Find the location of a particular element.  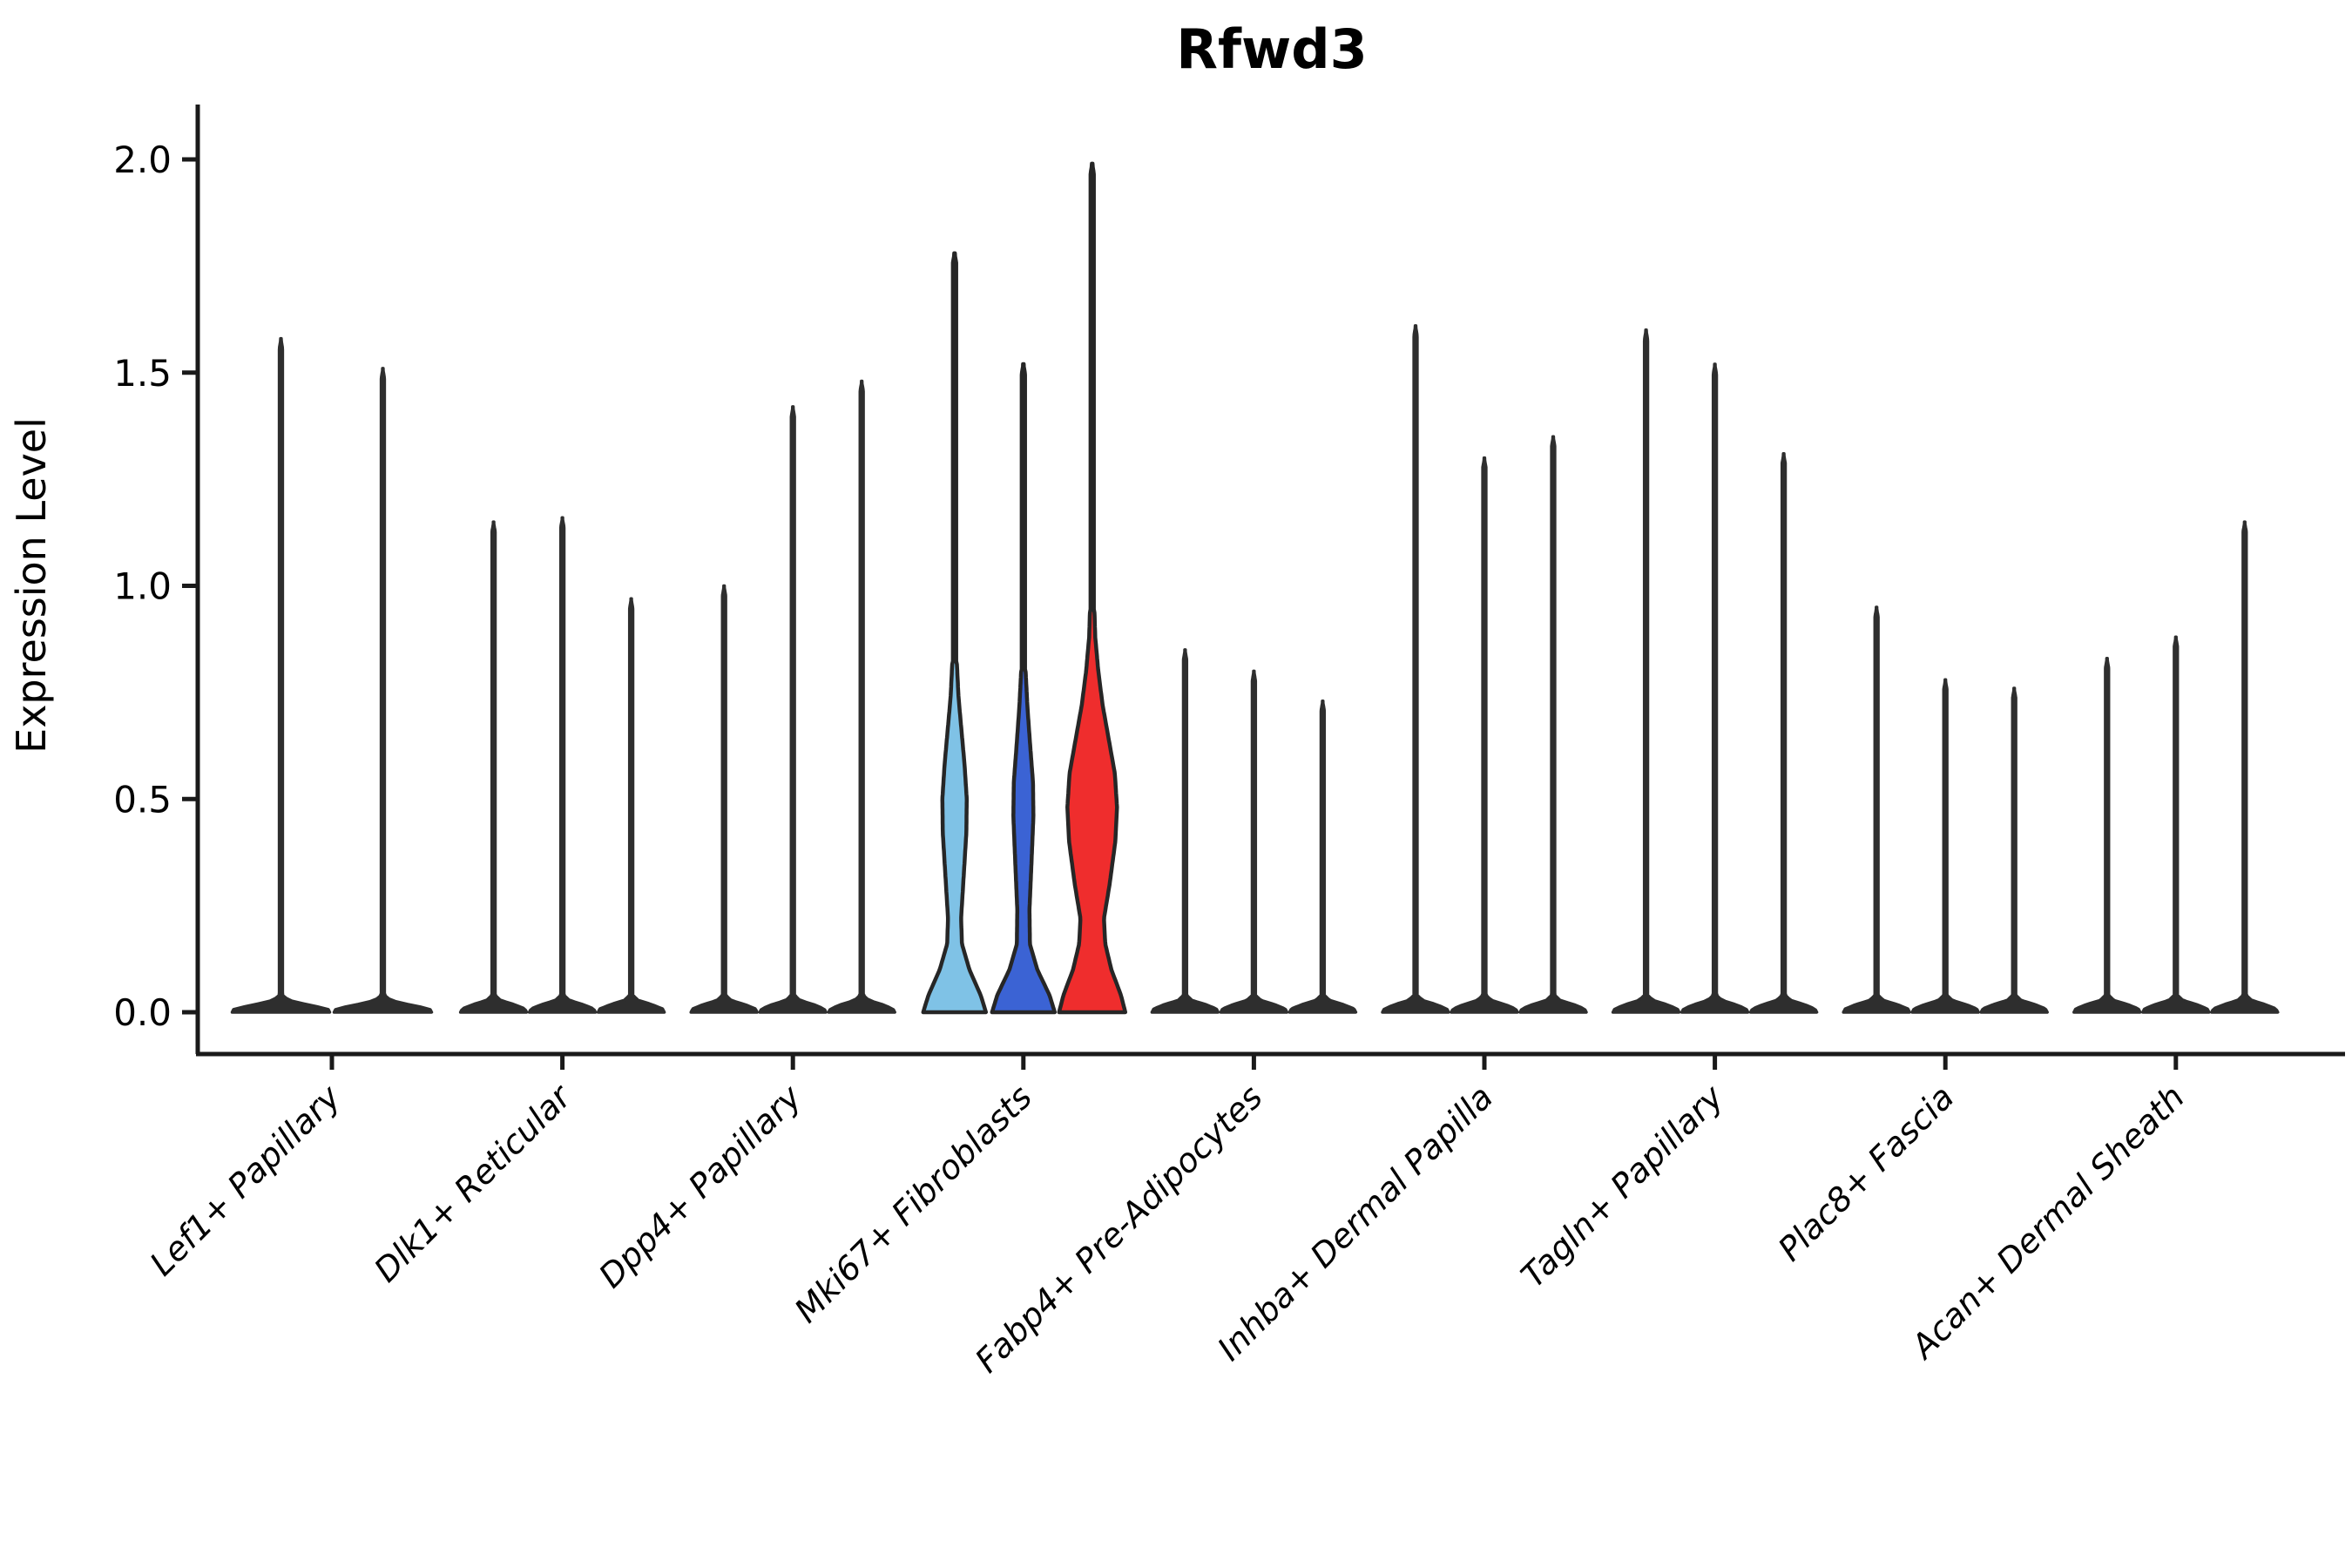

y-tick-label: 1.0 is located at coordinates (142, 586).